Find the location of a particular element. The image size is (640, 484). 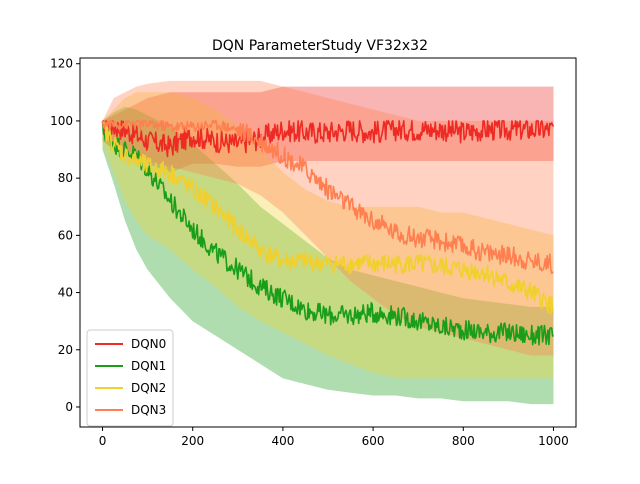

x-tick-label: 800 is located at coordinates (463, 441).